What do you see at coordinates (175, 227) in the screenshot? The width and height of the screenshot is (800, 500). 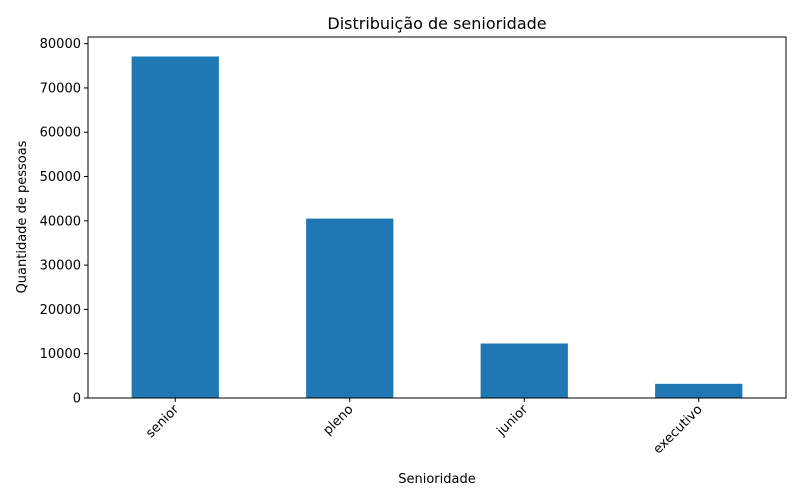 I see `bar-senior` at bounding box center [175, 227].